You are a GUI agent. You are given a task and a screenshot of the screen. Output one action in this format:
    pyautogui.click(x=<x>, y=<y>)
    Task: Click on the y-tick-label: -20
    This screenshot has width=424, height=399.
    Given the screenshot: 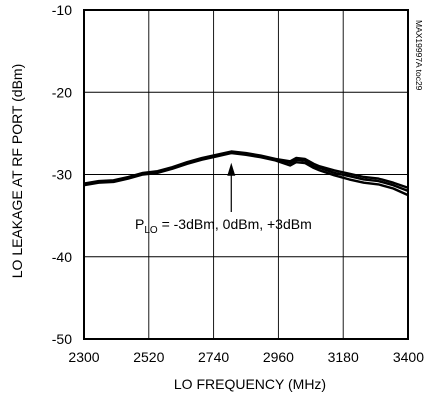 What is the action you would take?
    pyautogui.click(x=62, y=92)
    